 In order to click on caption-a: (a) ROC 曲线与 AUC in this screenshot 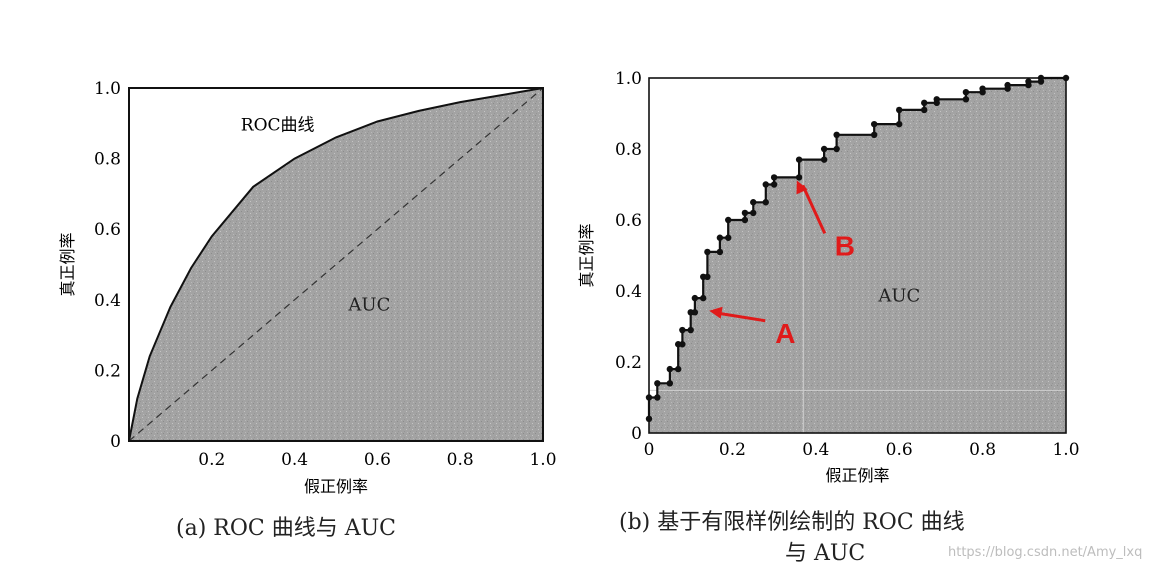, I will do `click(286, 528)`.